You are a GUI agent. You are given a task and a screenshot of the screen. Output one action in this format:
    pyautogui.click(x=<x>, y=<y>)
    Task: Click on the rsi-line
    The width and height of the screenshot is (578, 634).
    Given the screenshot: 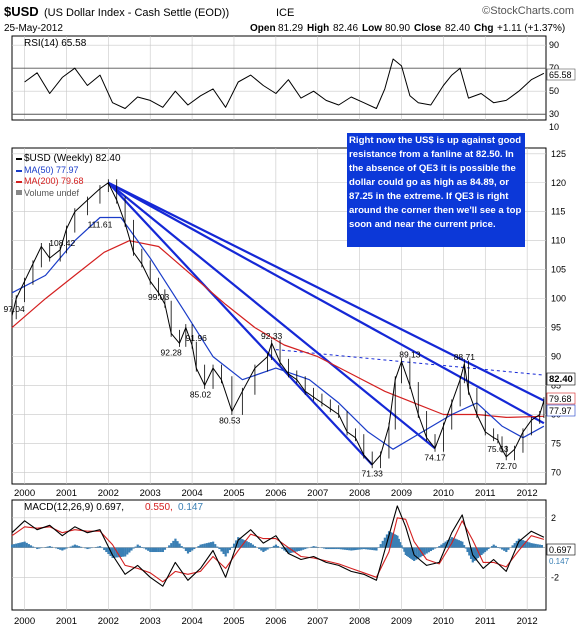 What is the action you would take?
    pyautogui.click(x=284, y=83)
    